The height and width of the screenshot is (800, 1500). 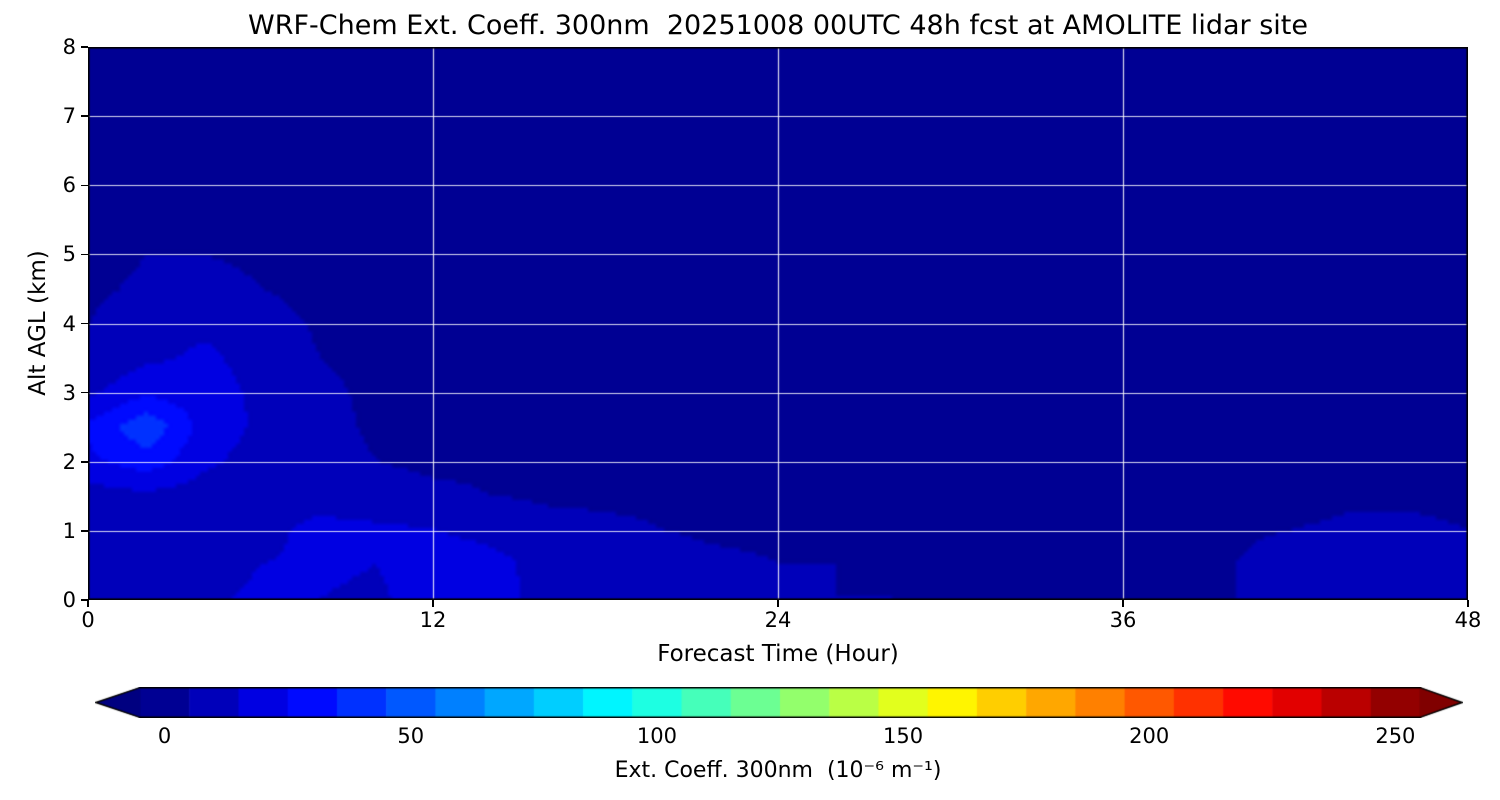 I want to click on x-tick-label: 24, so click(x=778, y=620).